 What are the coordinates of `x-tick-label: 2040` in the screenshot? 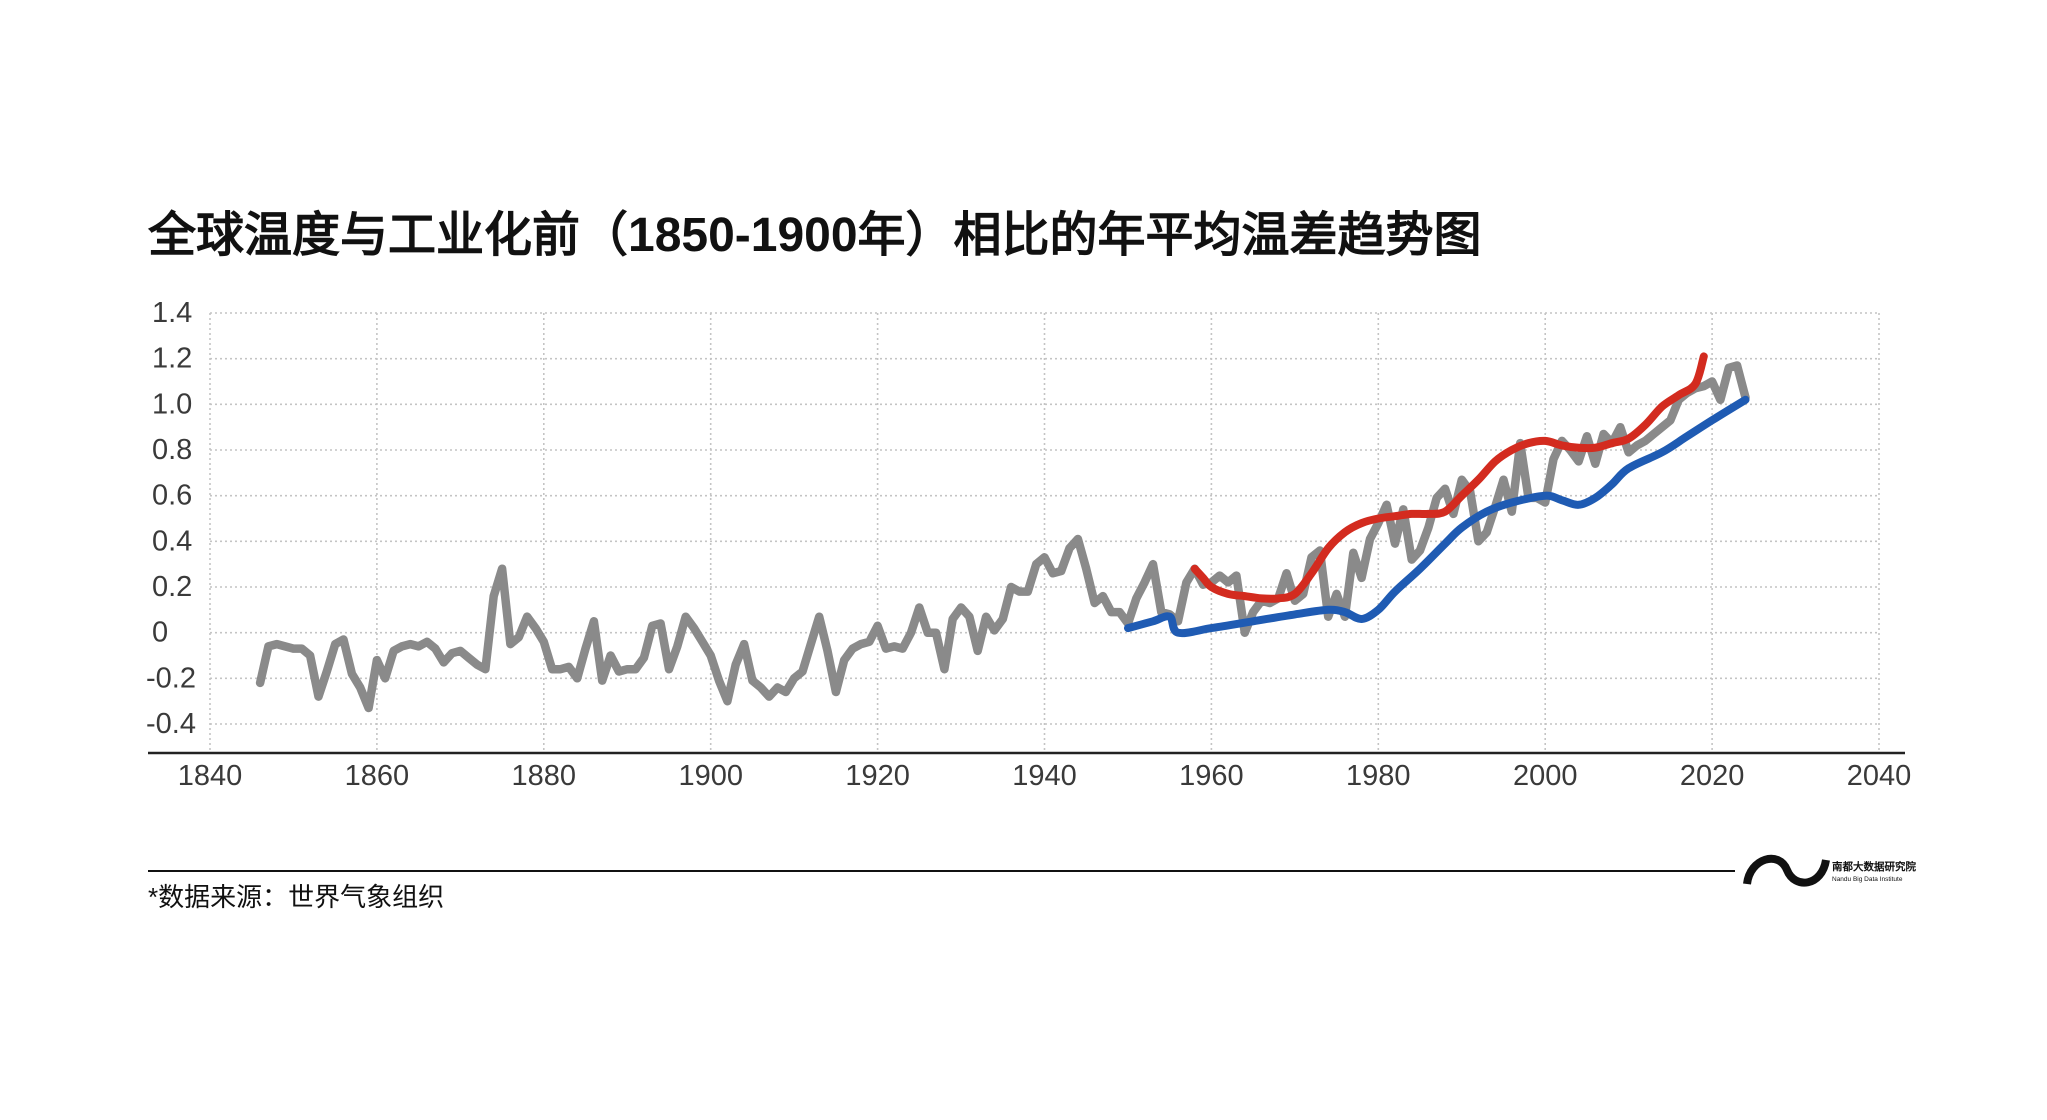 It's located at (1879, 776).